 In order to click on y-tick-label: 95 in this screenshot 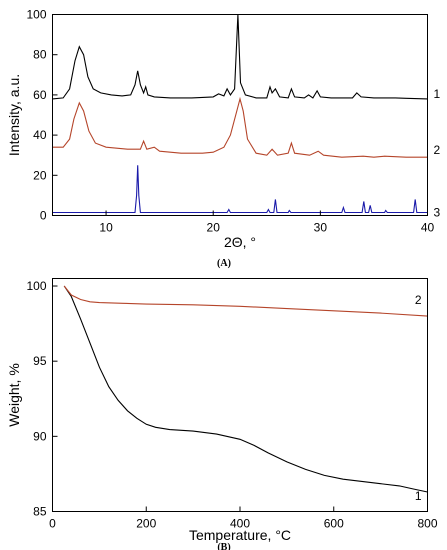, I will do `click(40, 361)`.